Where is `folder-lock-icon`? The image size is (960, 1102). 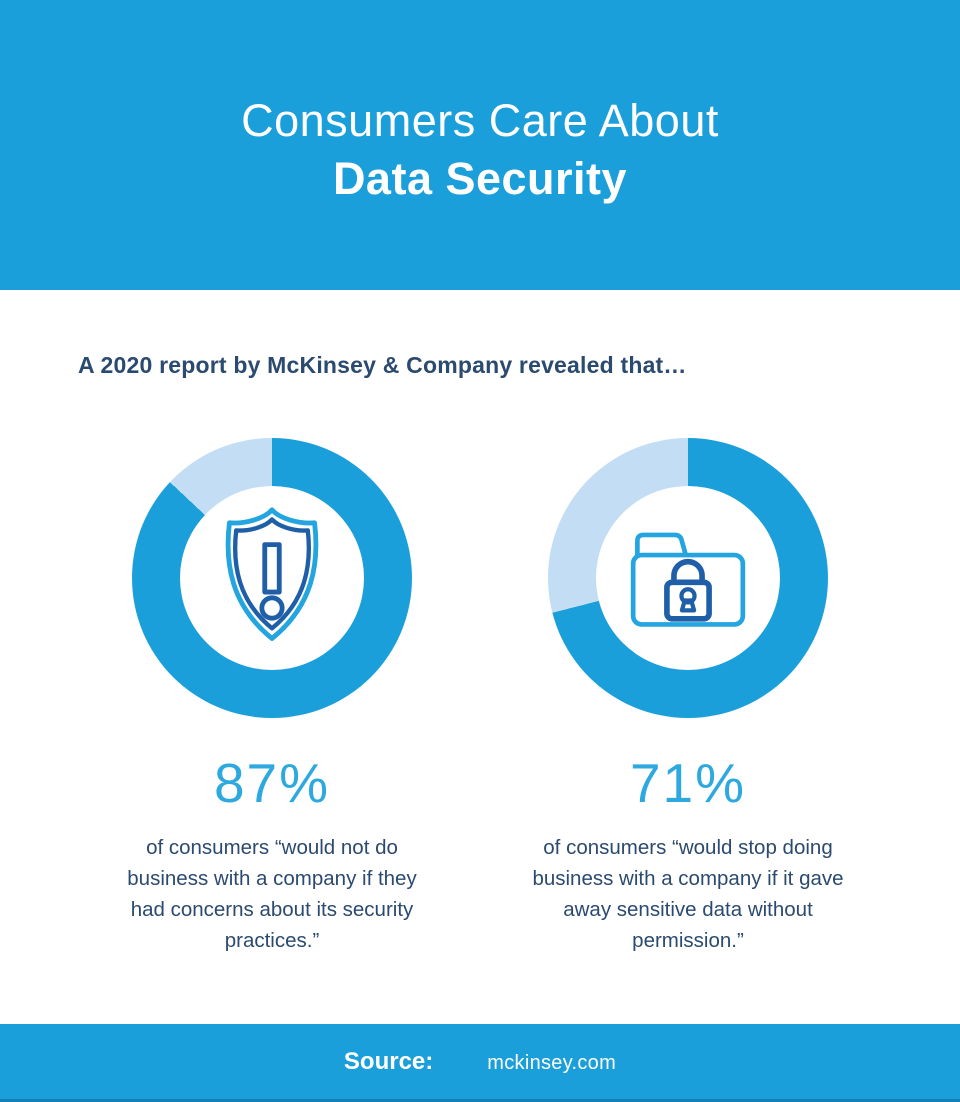
folder-lock-icon is located at coordinates (688, 579).